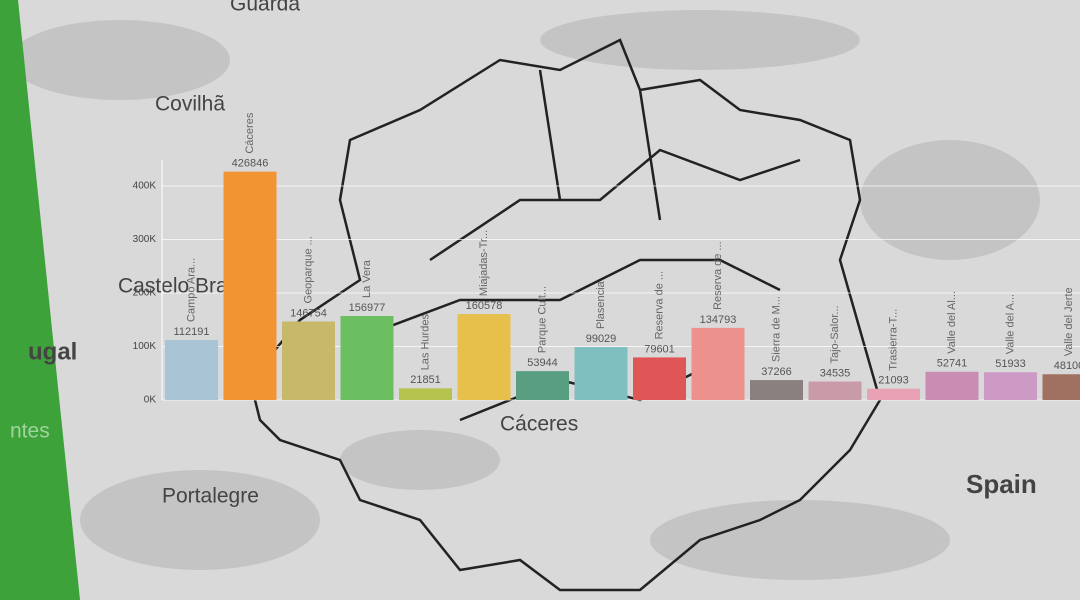 The height and width of the screenshot is (600, 1080). What do you see at coordinates (539, 424) in the screenshot?
I see `map-label: Cáceres` at bounding box center [539, 424].